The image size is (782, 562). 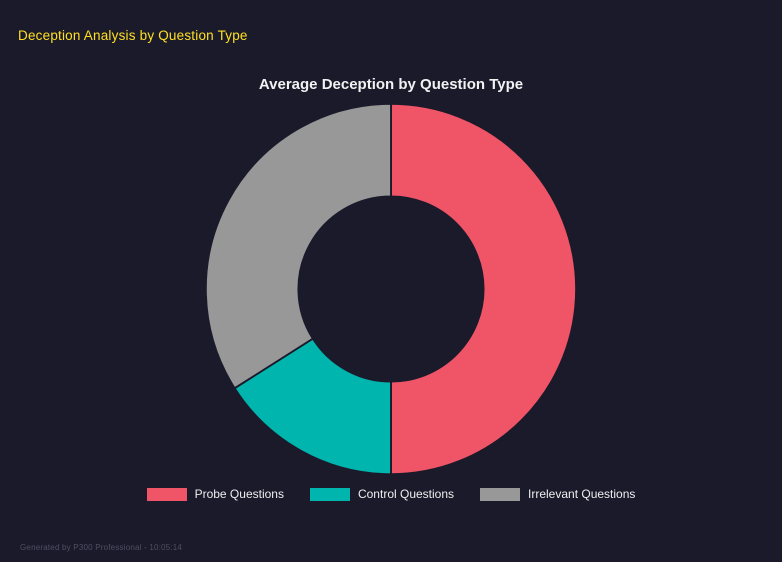 I want to click on legend-label-probe: Probe Questions, so click(x=239, y=494).